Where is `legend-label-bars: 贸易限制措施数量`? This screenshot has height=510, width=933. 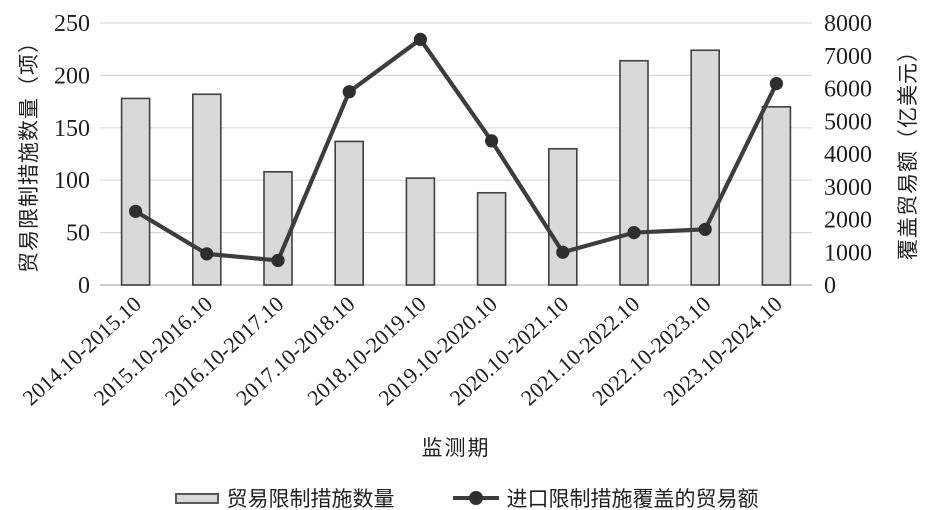 legend-label-bars: 贸易限制措施数量 is located at coordinates (310, 498).